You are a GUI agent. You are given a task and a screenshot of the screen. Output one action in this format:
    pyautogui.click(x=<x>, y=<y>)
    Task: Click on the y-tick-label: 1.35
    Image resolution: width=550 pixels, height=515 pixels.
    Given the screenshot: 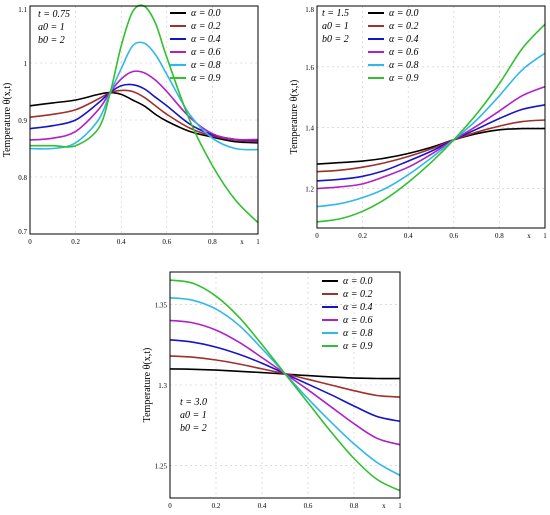 What is the action you would take?
    pyautogui.click(x=161, y=305)
    